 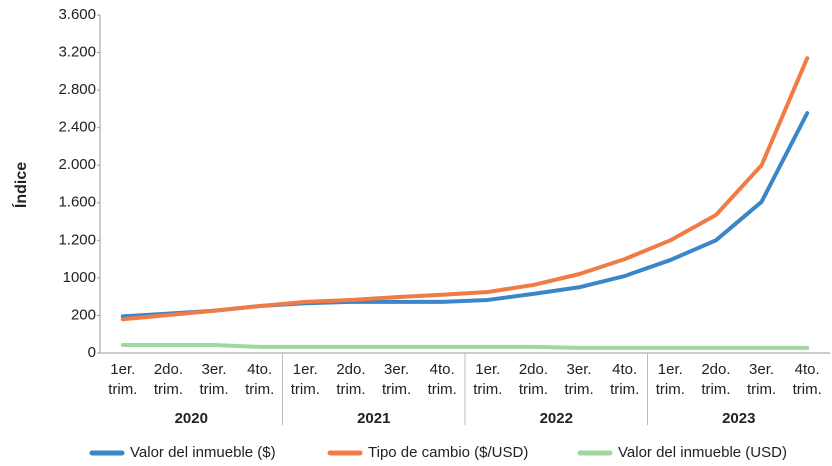 I want to click on y-tick-label: 2.000, so click(x=77, y=164).